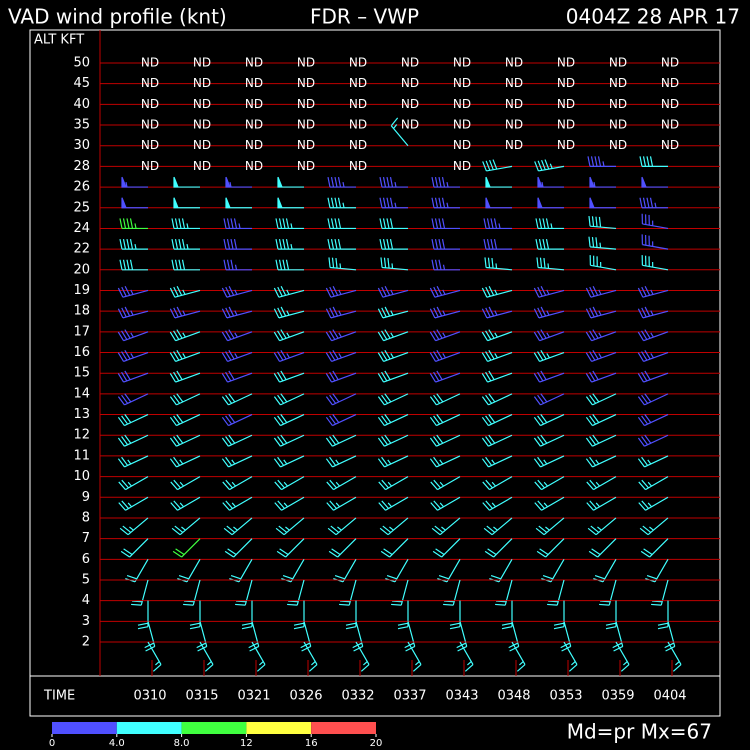 The image size is (750, 750). Describe the element at coordinates (81, 63) in the screenshot. I see `alt-label: 50` at that location.